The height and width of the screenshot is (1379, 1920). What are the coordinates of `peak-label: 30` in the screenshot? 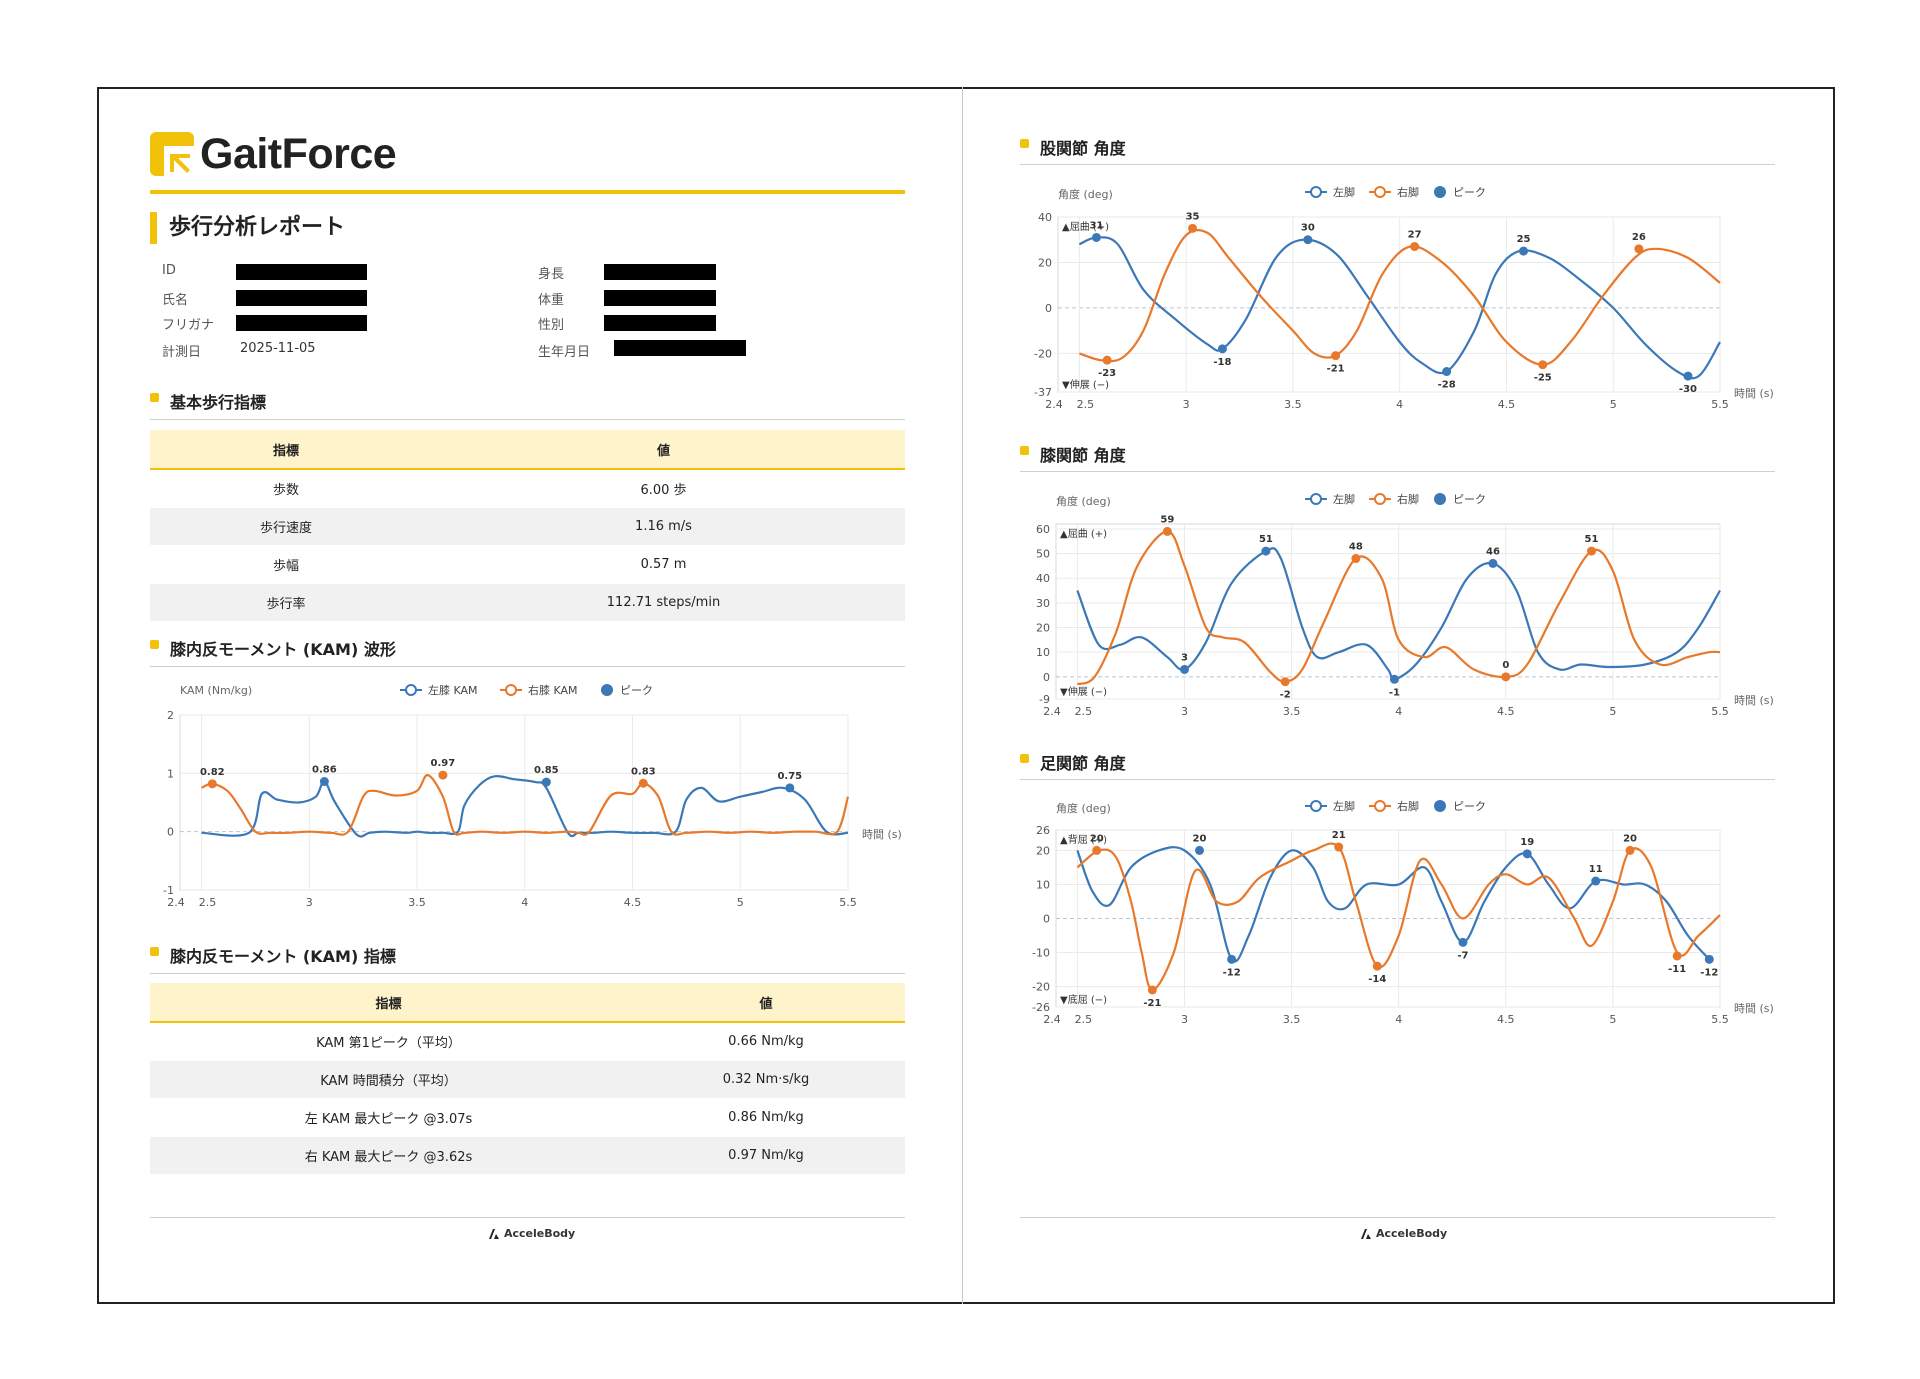 It's located at (1308, 228).